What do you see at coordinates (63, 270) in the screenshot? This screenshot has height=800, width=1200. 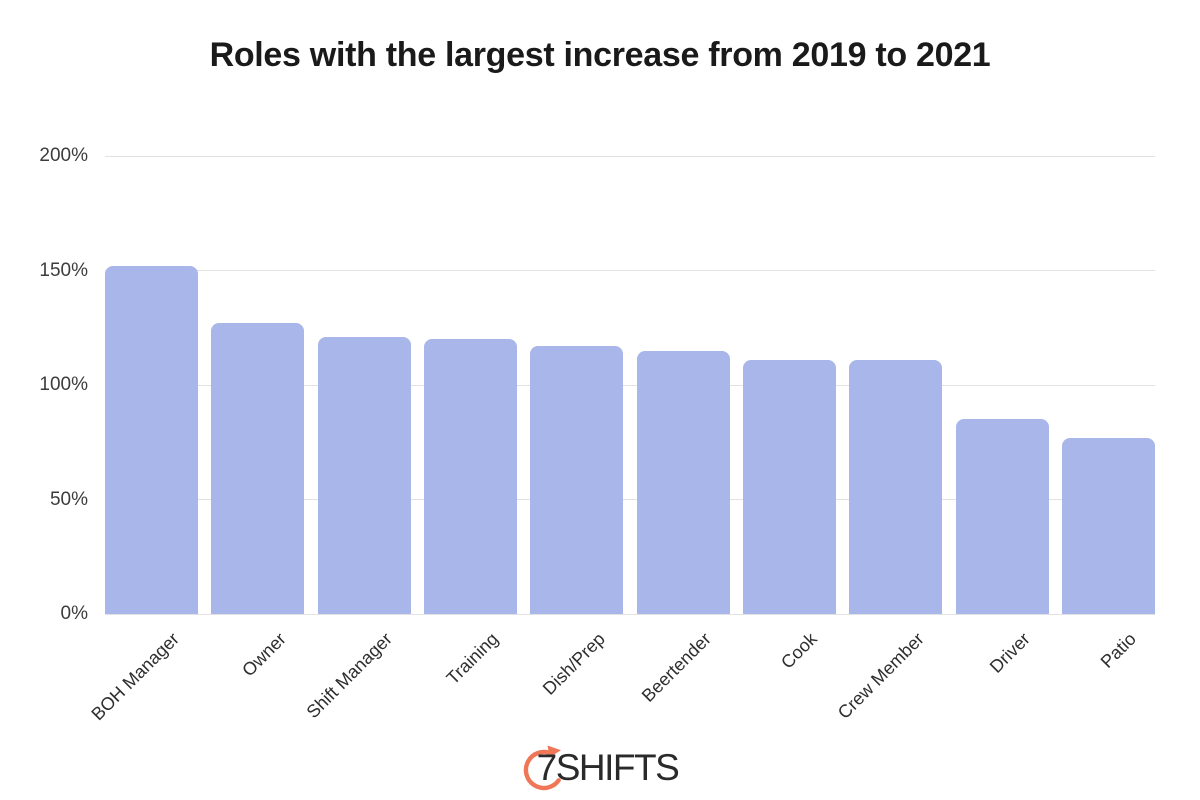 I see `y-tick-label: 150%` at bounding box center [63, 270].